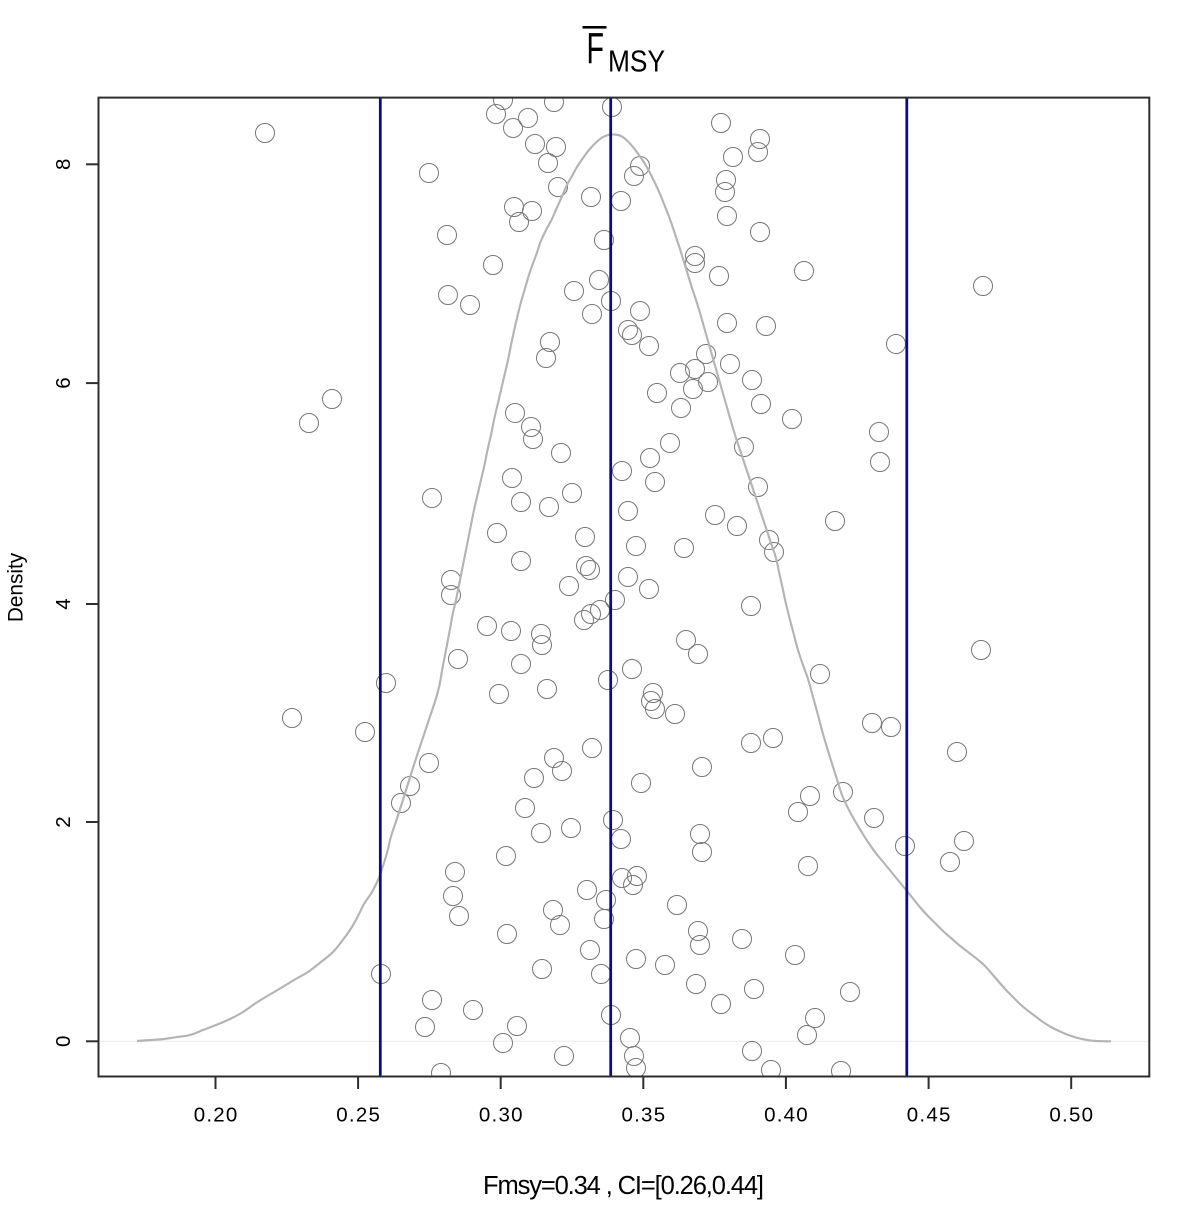  I want to click on svg-text: 0.45, so click(929, 1115).